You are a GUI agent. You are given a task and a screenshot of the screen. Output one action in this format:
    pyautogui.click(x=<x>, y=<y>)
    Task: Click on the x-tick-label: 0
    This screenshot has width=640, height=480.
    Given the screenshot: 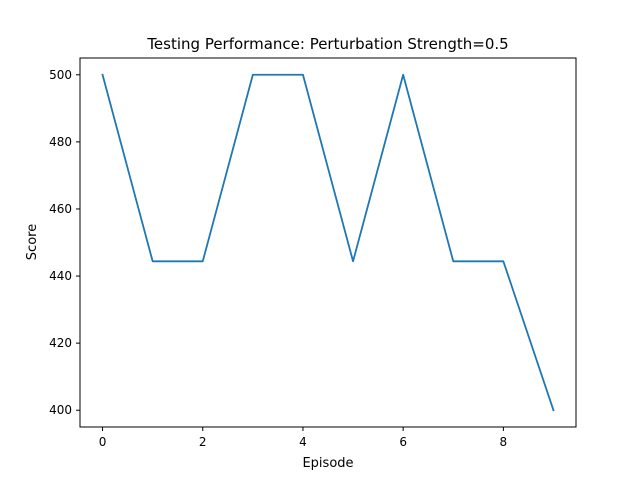 What is the action you would take?
    pyautogui.click(x=103, y=442)
    